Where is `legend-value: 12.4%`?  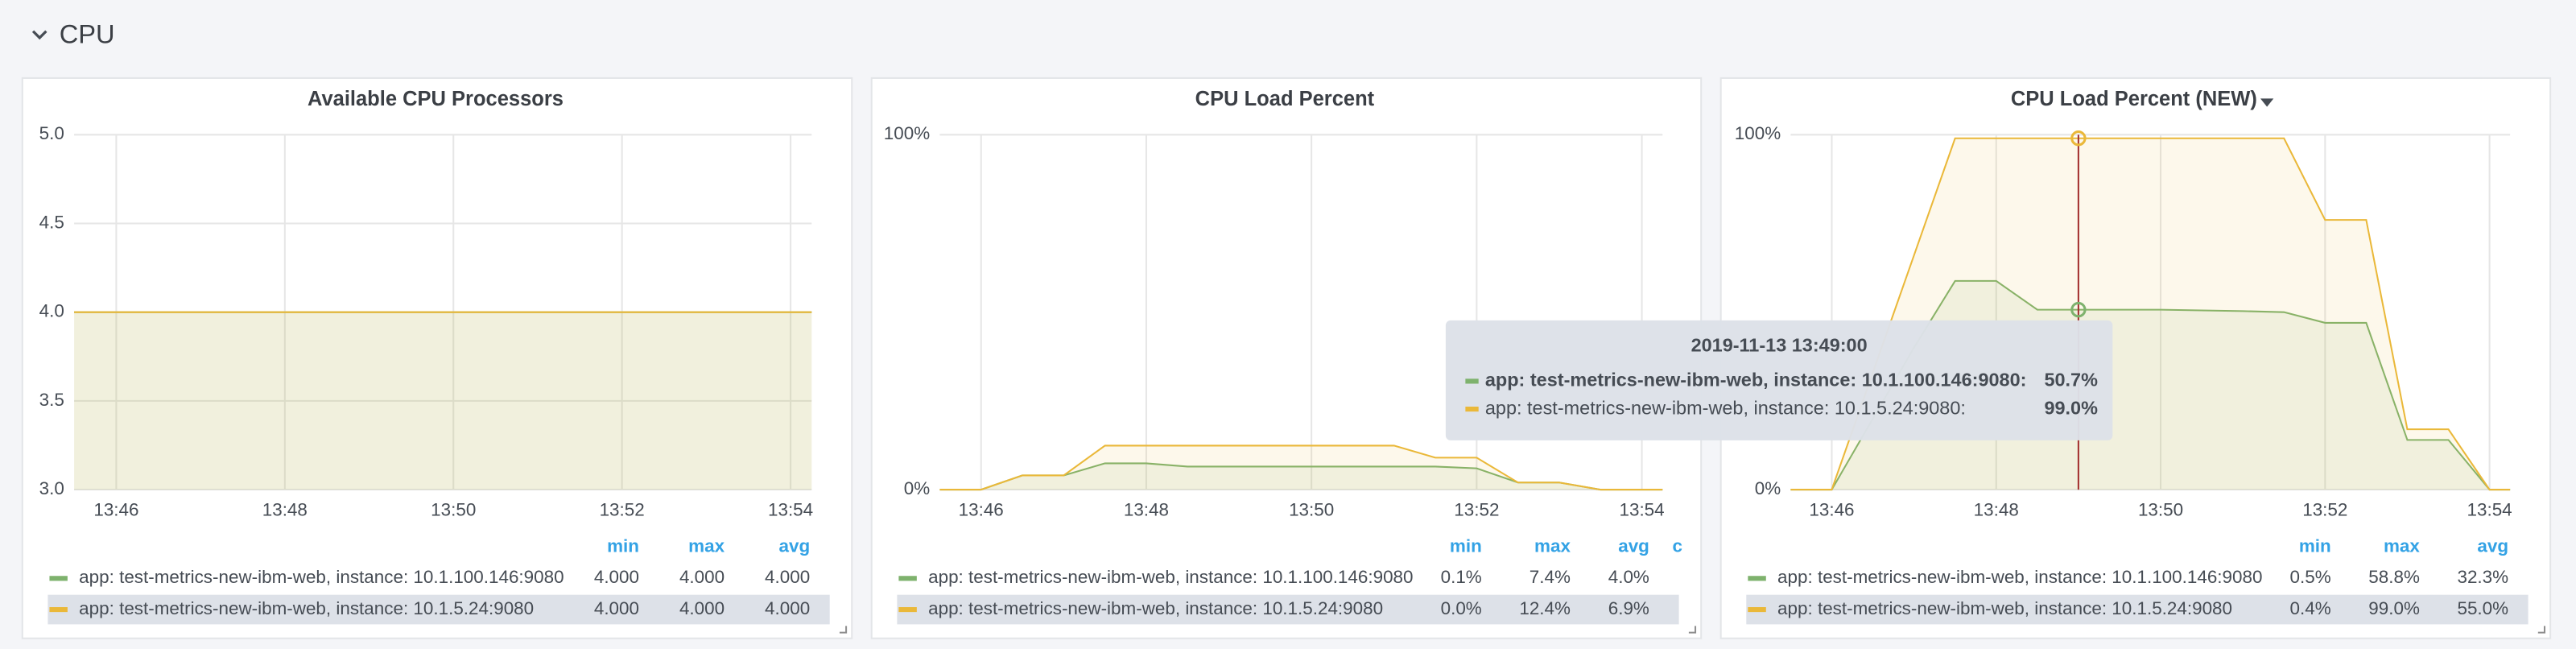 legend-value: 12.4% is located at coordinates (1545, 608).